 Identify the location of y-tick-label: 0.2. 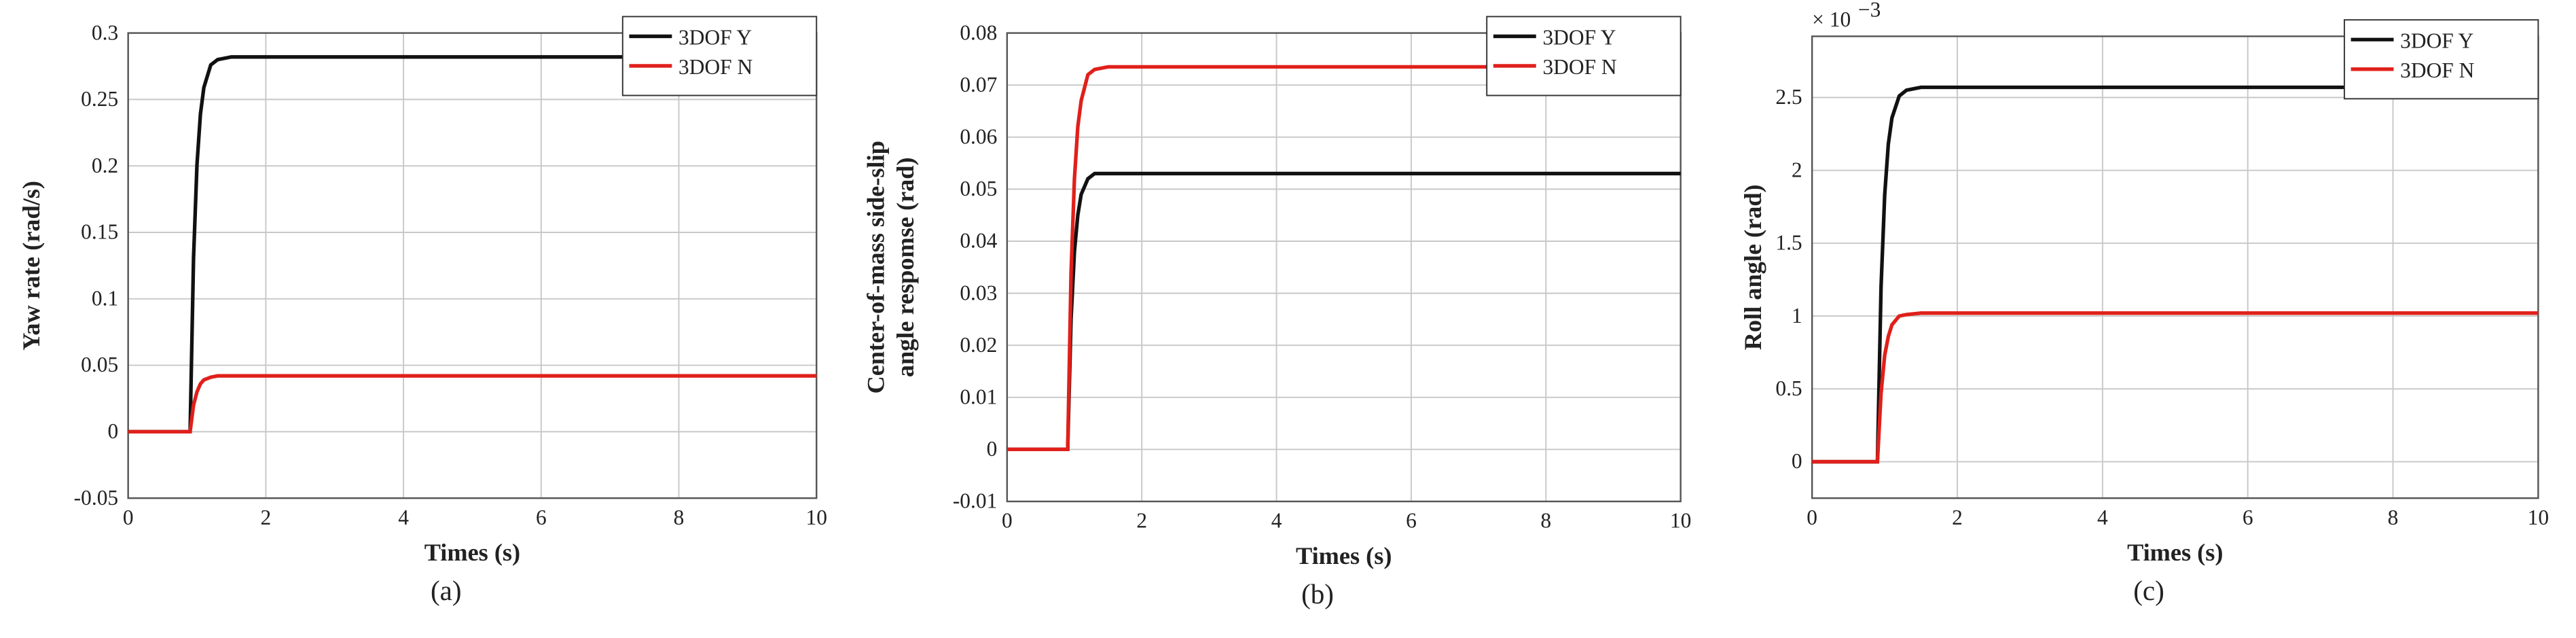
(105, 165).